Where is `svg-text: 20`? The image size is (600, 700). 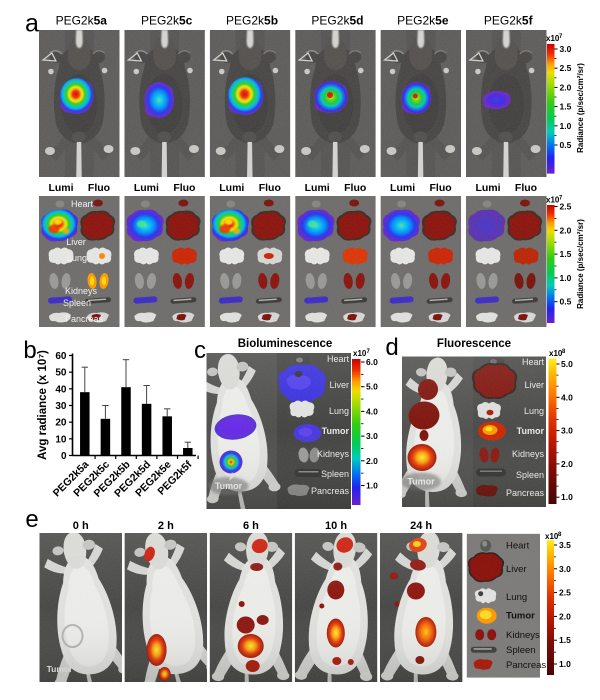 svg-text: 20 is located at coordinates (61, 423).